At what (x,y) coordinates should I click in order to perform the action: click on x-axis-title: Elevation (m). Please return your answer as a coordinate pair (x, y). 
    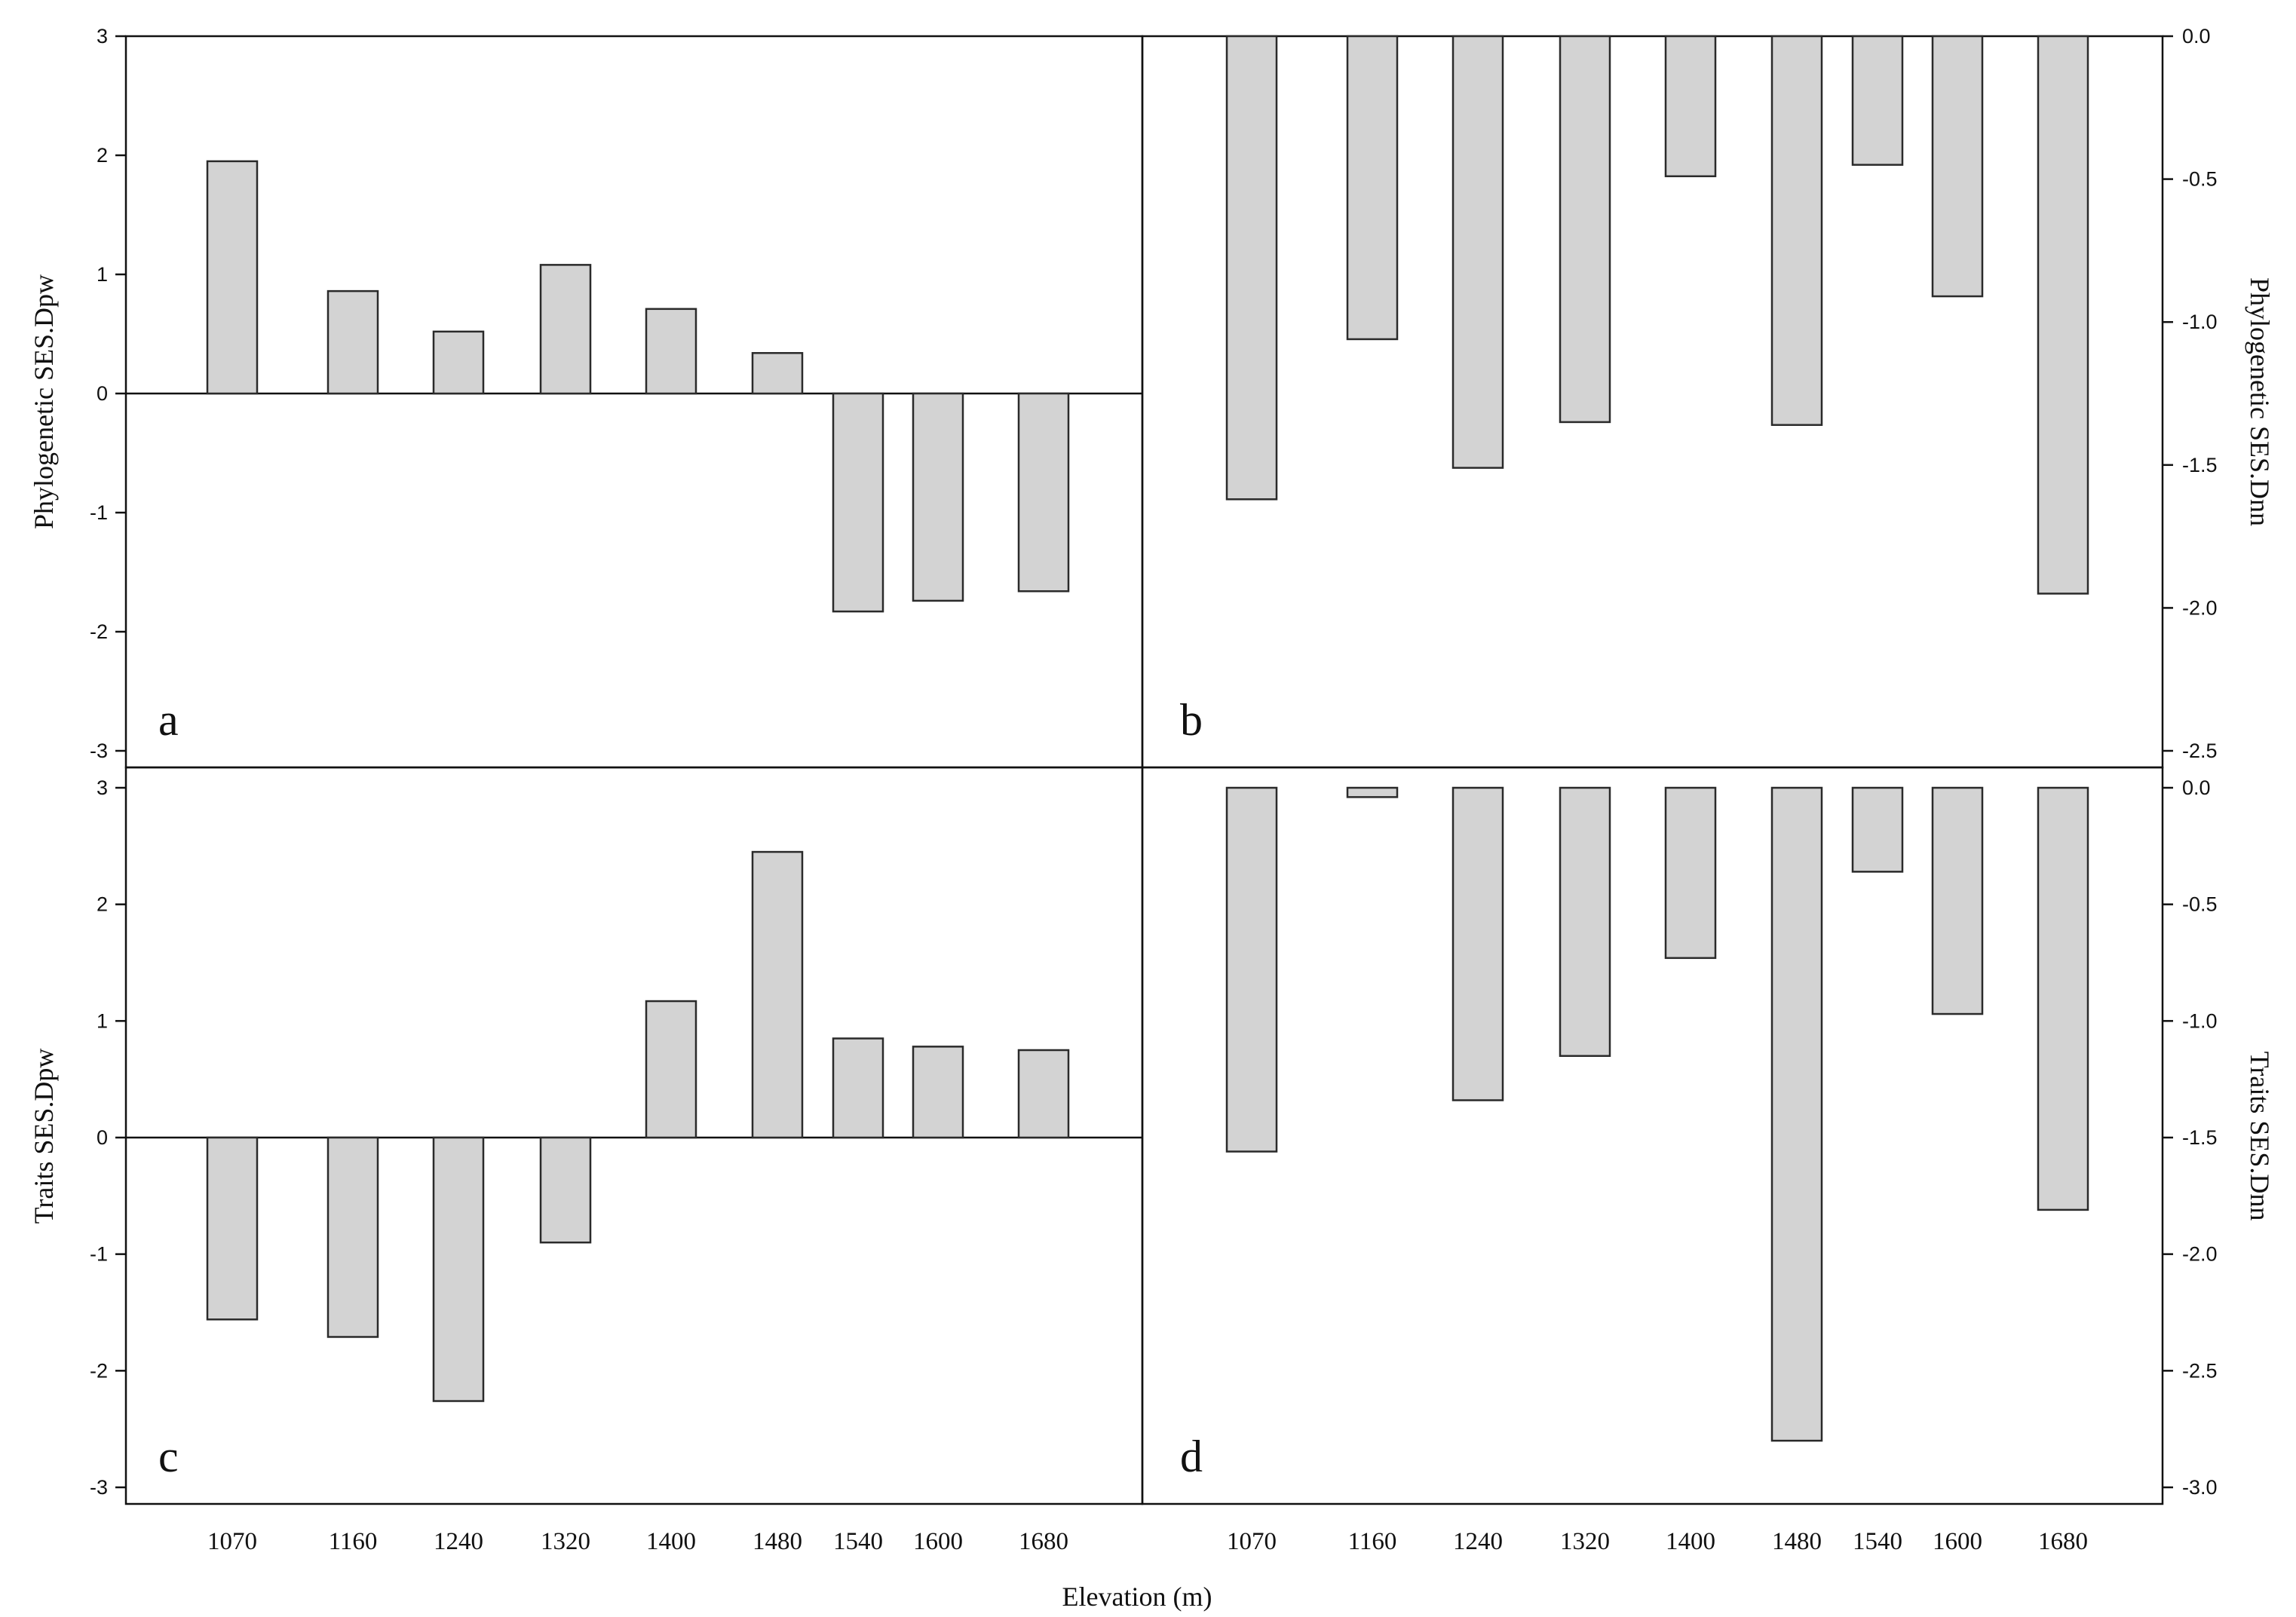
    Looking at the image, I should click on (1137, 1597).